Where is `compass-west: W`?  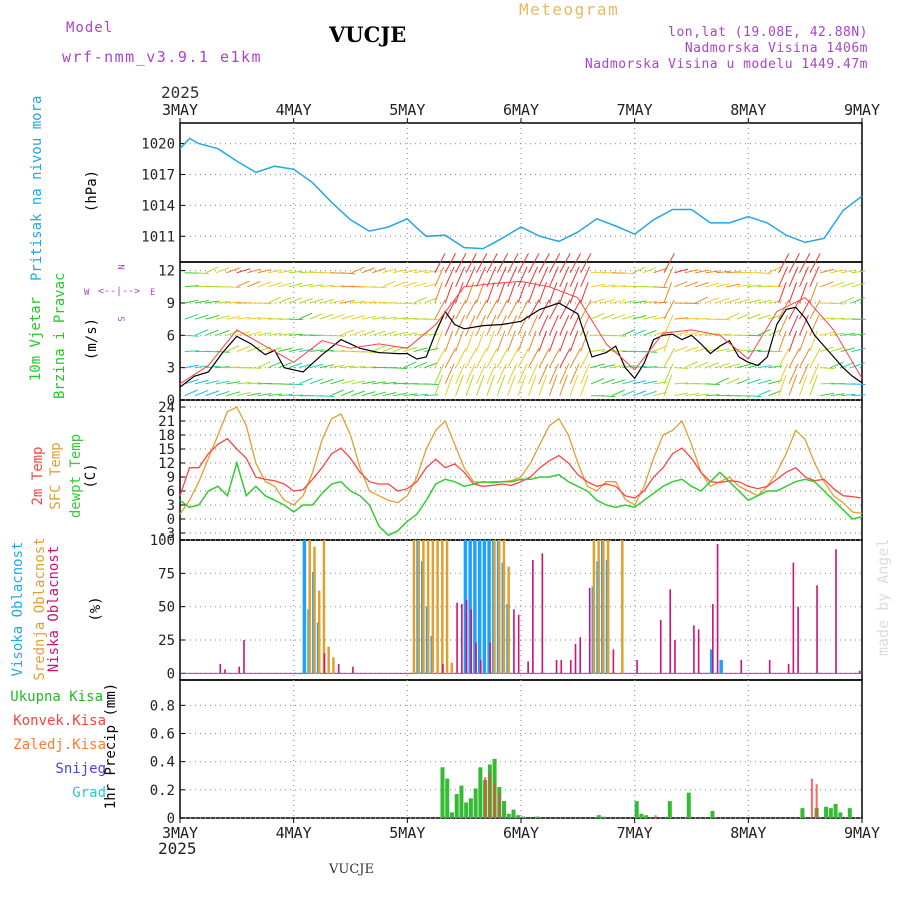 compass-west: W is located at coordinates (87, 293).